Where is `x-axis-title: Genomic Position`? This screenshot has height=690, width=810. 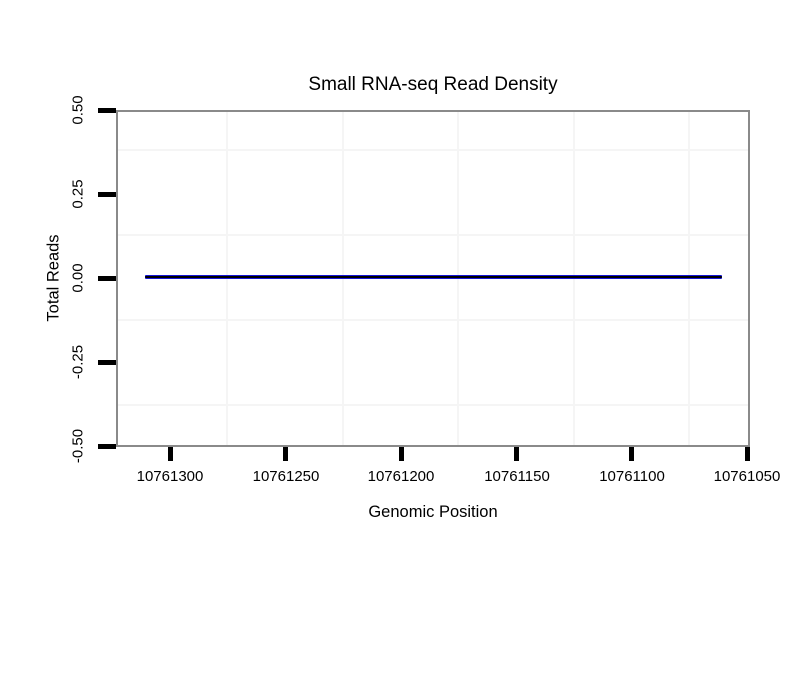 x-axis-title: Genomic Position is located at coordinates (433, 512).